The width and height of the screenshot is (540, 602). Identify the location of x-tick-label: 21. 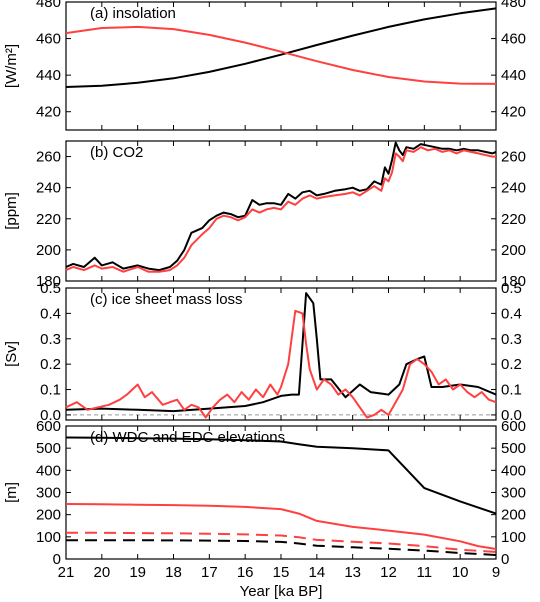
(66, 572).